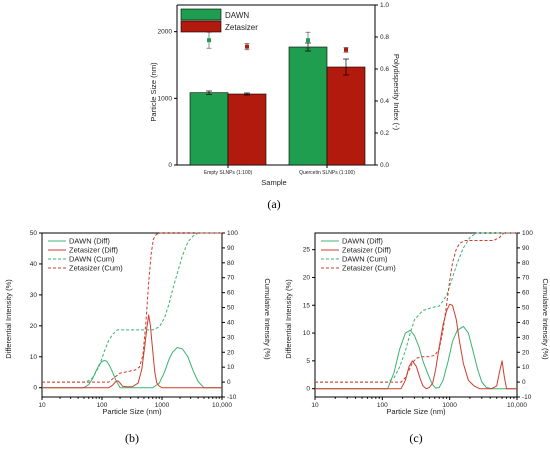  I want to click on panel-label-c: (c), so click(415, 438).